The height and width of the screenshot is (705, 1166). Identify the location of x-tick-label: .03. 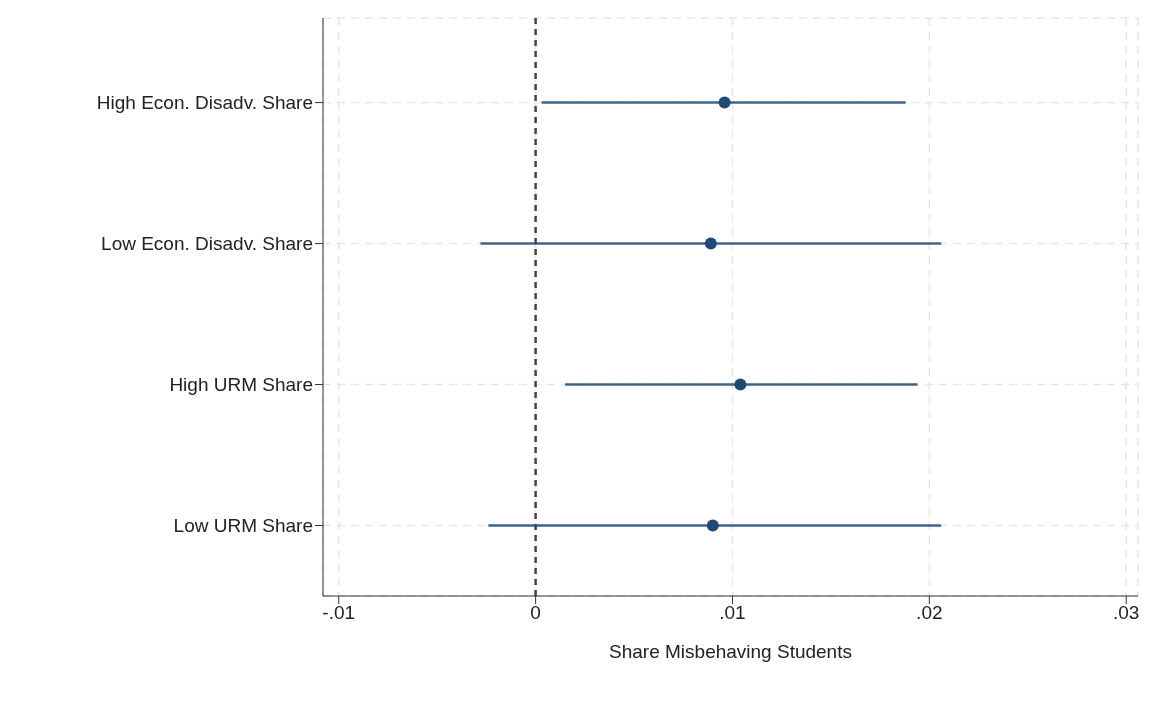
(1126, 613).